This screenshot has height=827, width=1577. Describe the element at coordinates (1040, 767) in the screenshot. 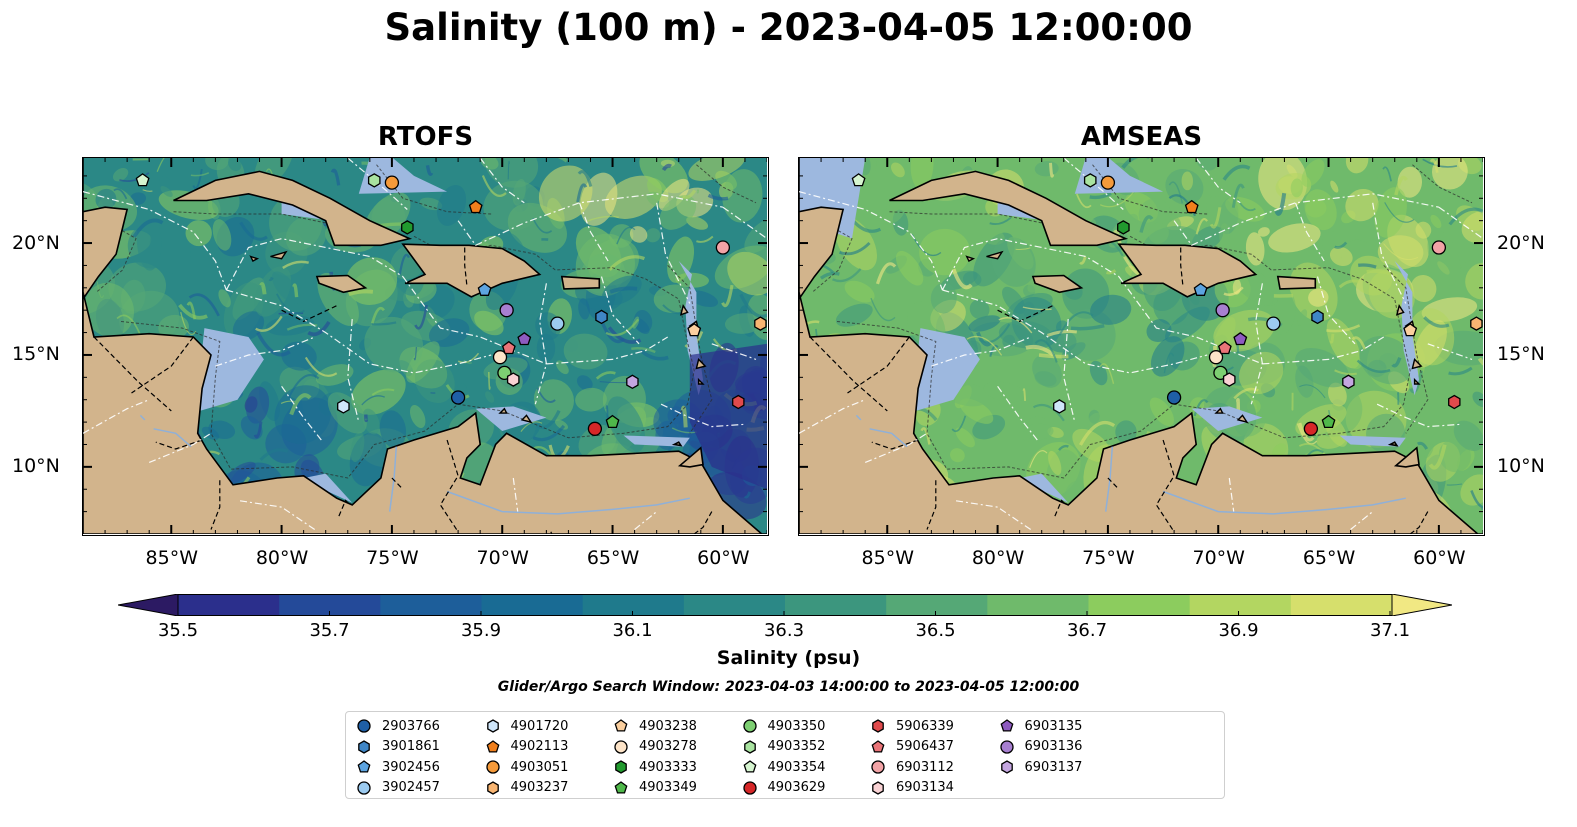

I see `legend-item-6903137: 6903137` at that location.